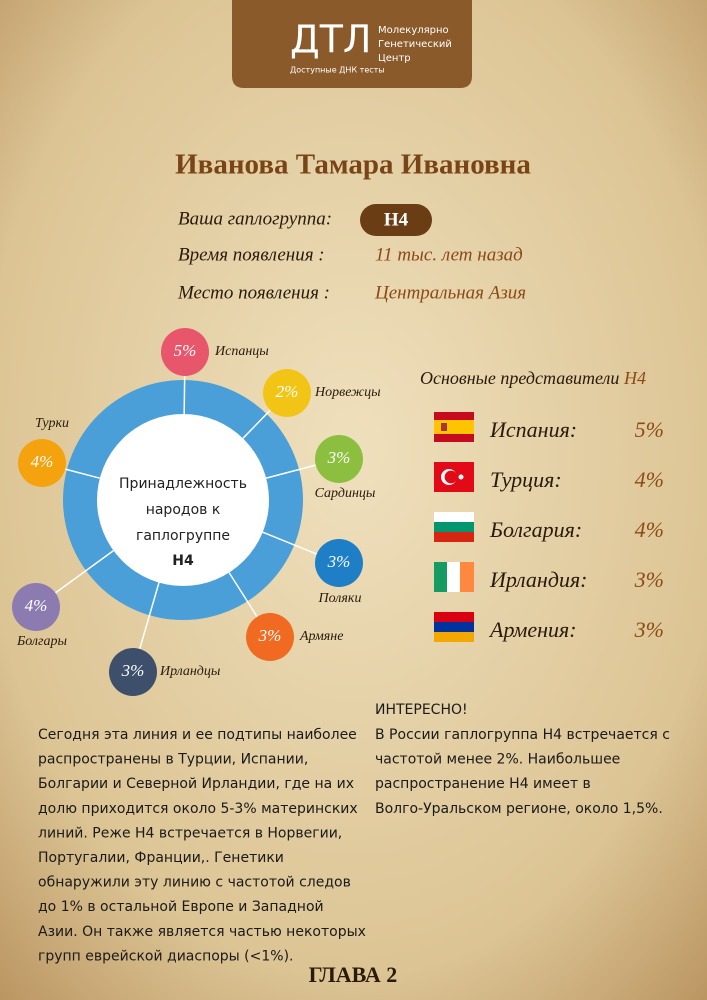 Image resolution: width=707 pixels, height=1000 pixels. Describe the element at coordinates (415, 44) in the screenshot. I see `logo-line: Генетический` at that location.